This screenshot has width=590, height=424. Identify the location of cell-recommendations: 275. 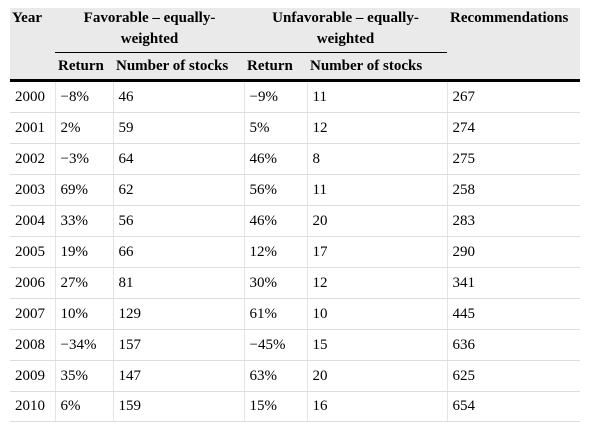
(513, 159).